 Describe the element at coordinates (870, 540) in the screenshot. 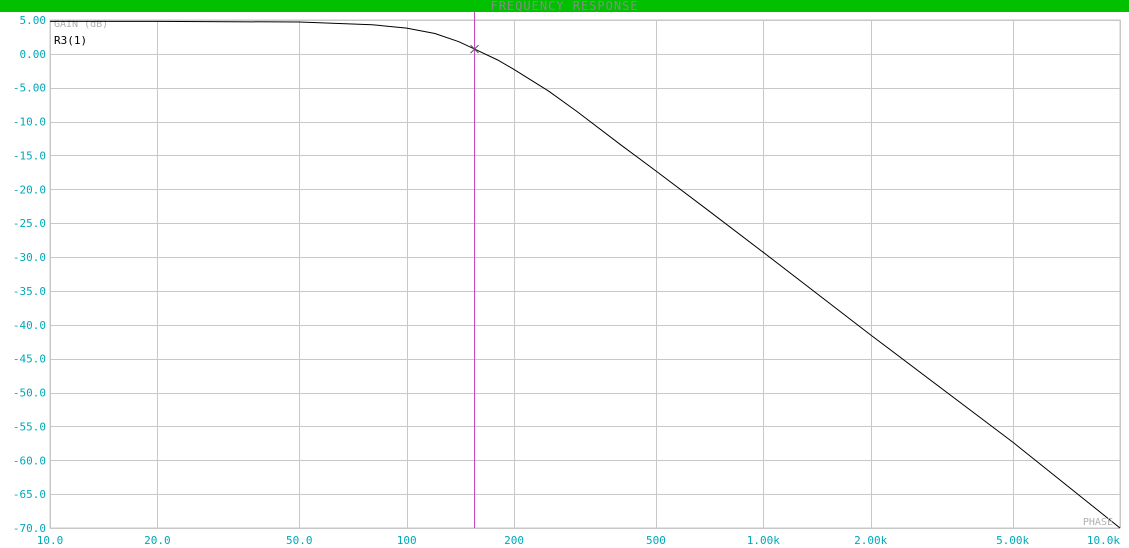

I see `x-tick-label: 2.00k` at that location.